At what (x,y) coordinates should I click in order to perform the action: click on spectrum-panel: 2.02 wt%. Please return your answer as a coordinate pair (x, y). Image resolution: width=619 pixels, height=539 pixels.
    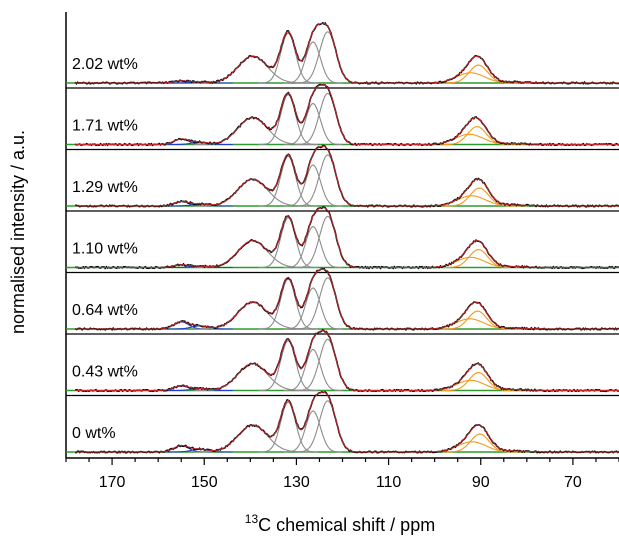
    Looking at the image, I should click on (342, 55).